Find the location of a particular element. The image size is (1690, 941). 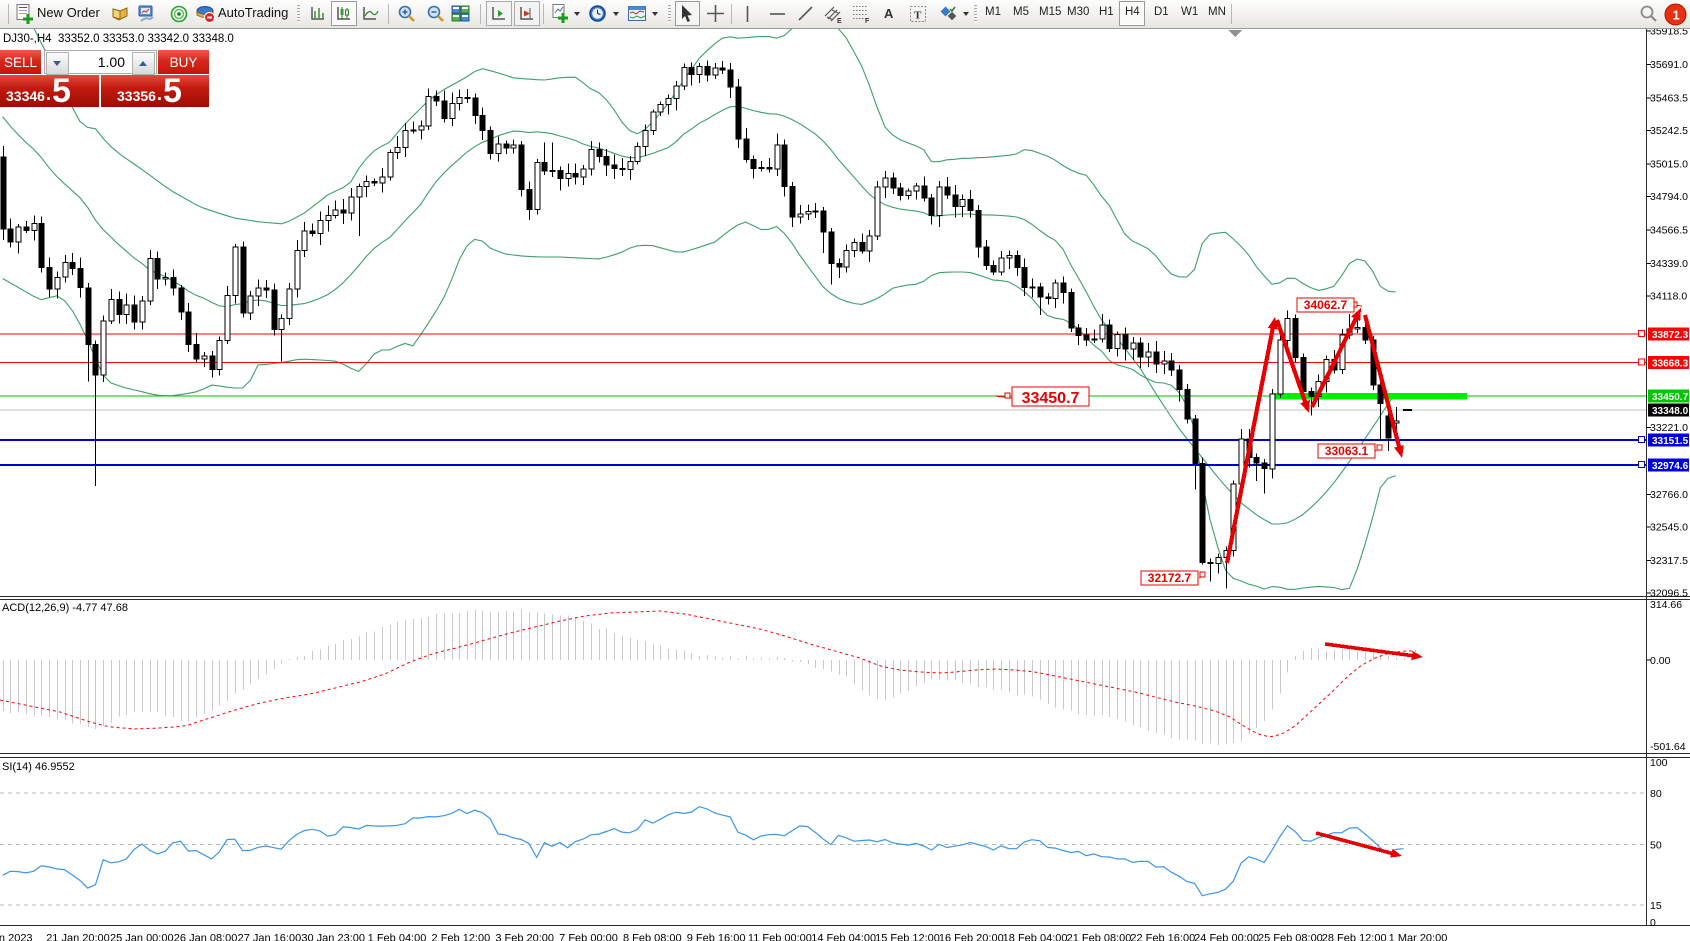

svg-text: 2 Feb 12:00 is located at coordinates (461, 937).